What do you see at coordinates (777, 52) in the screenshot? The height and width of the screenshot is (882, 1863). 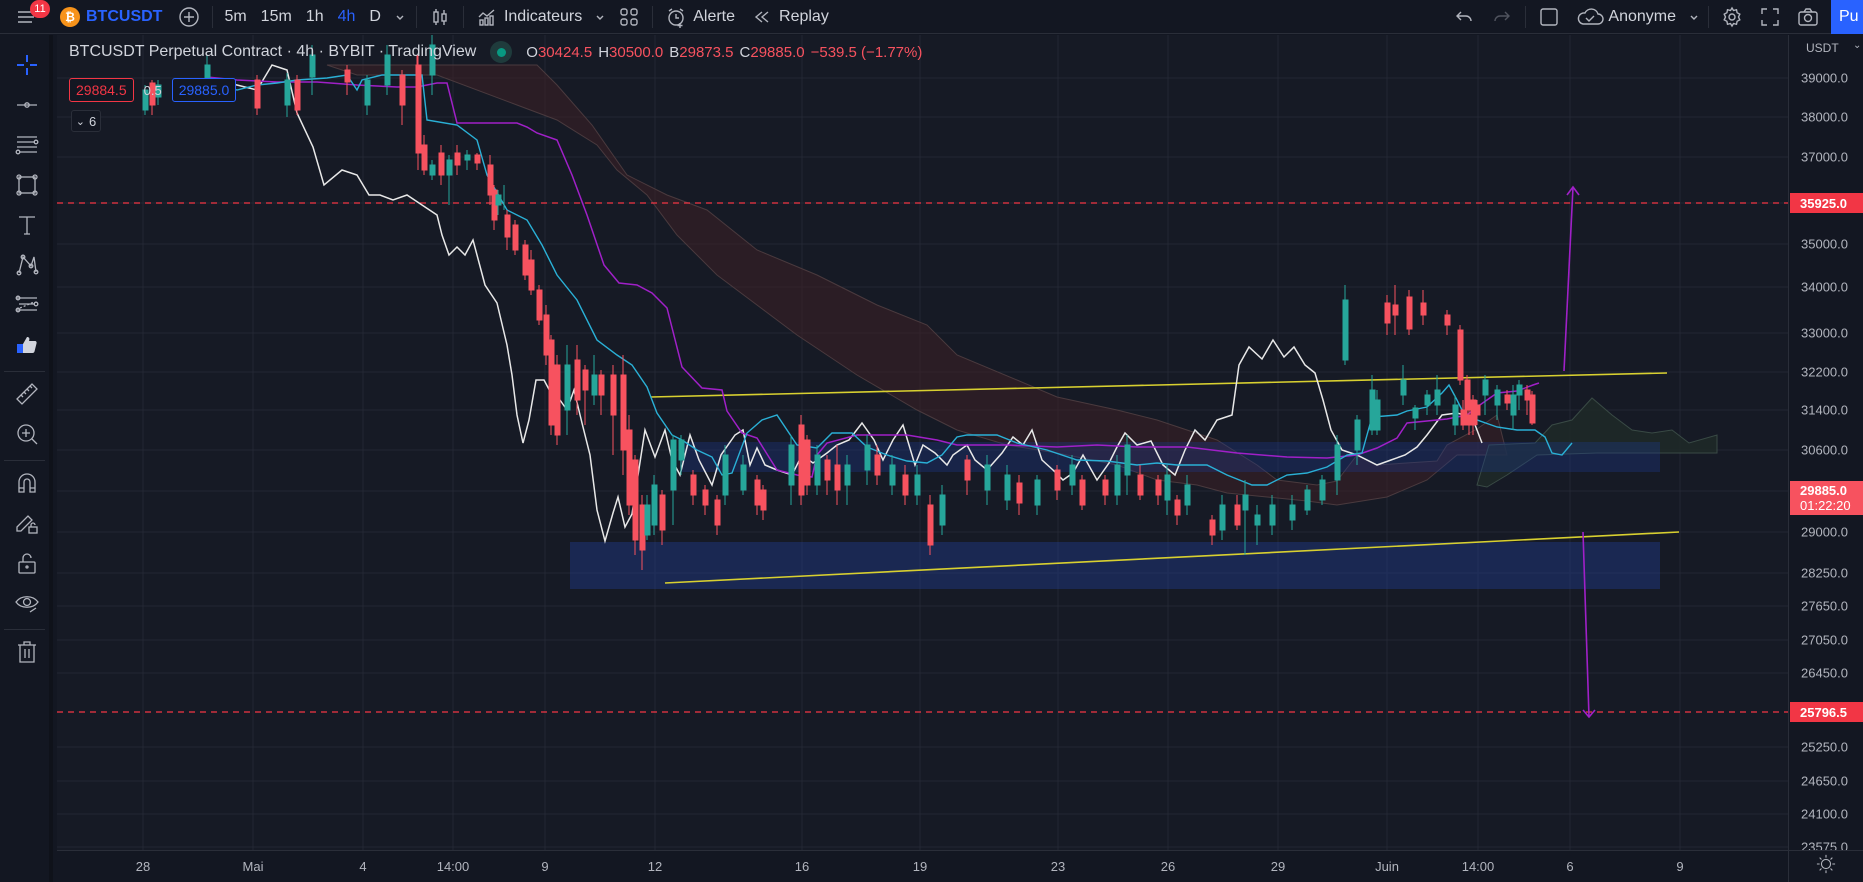 I see `close-value: 29885.0` at bounding box center [777, 52].